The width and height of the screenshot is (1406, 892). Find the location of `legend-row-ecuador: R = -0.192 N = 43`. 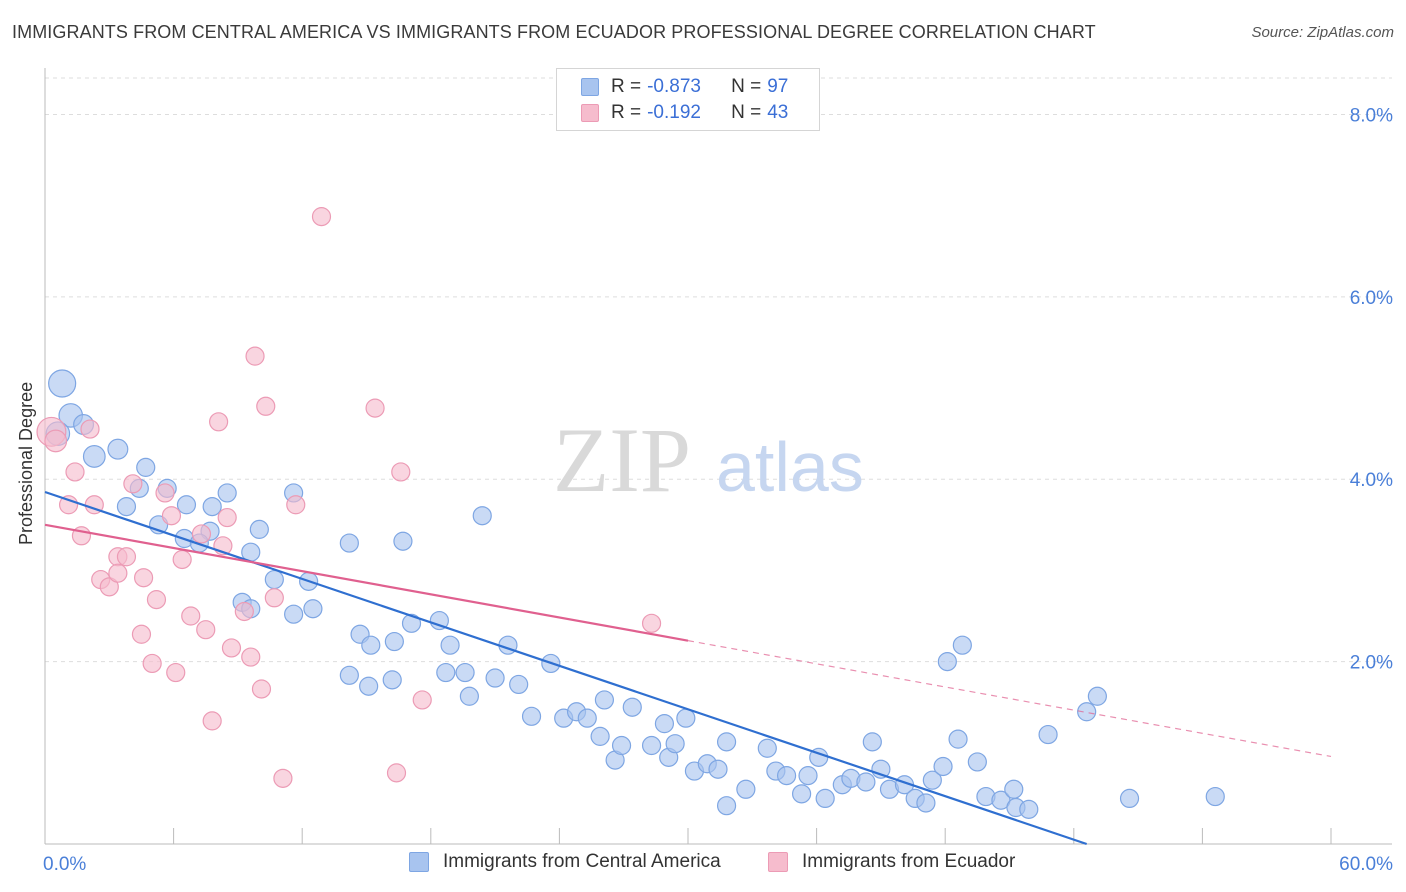

legend-row-ecuador: R = -0.192 N = 43 is located at coordinates (684, 113).